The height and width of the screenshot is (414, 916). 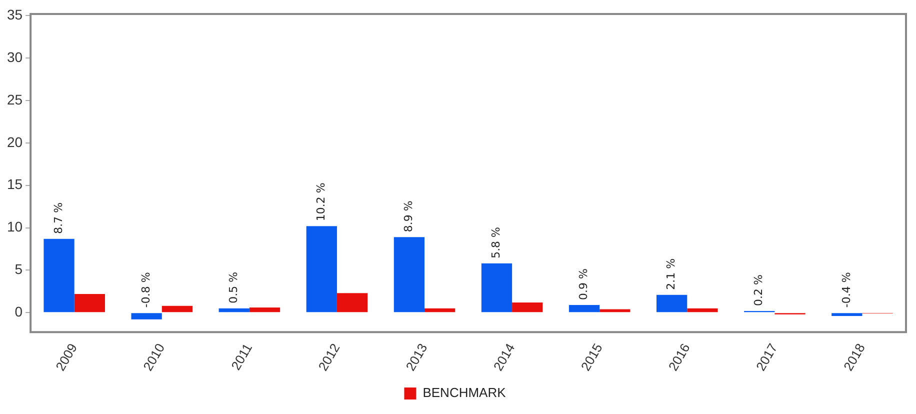 I want to click on data-label: -0.8 %, so click(x=145, y=290).